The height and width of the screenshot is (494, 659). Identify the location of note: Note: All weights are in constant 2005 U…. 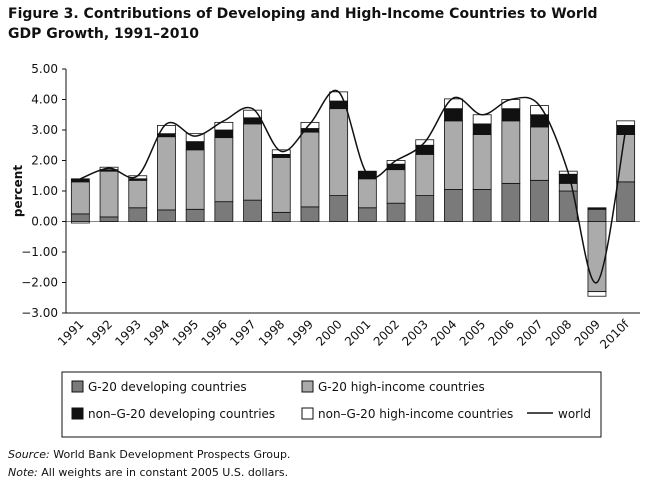
(148, 472).